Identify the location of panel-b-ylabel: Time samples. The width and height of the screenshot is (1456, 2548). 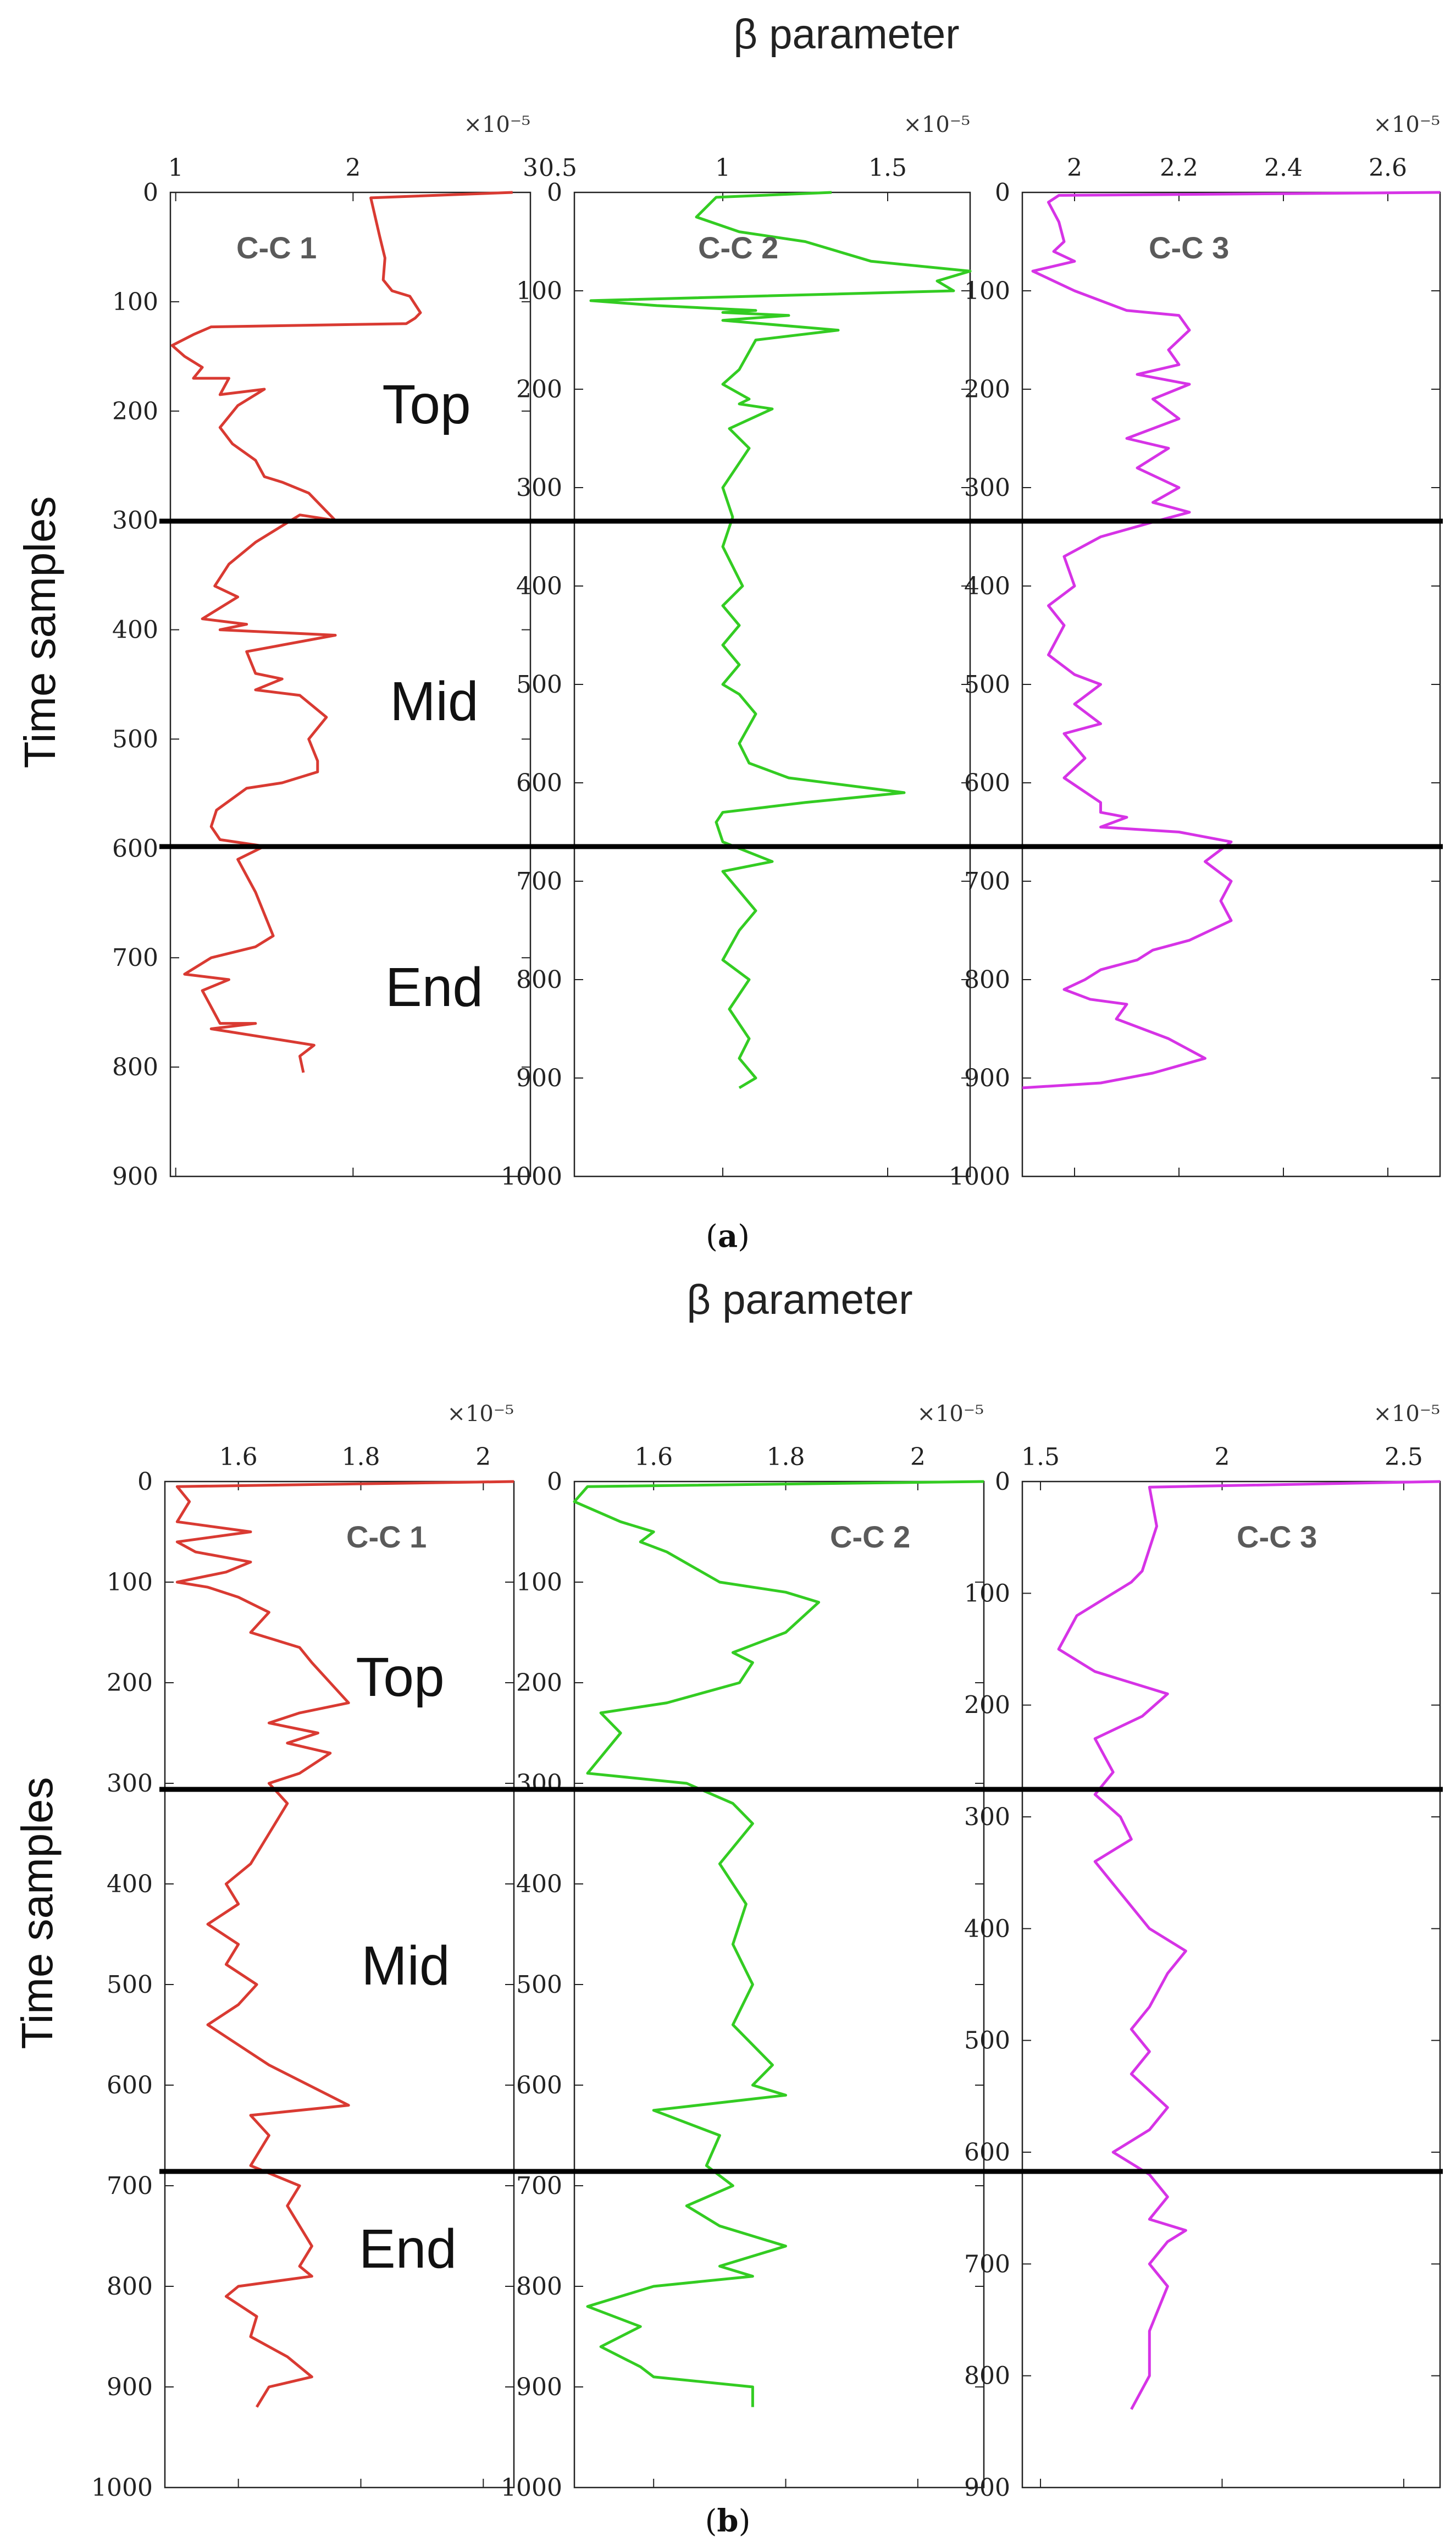
(37, 1913).